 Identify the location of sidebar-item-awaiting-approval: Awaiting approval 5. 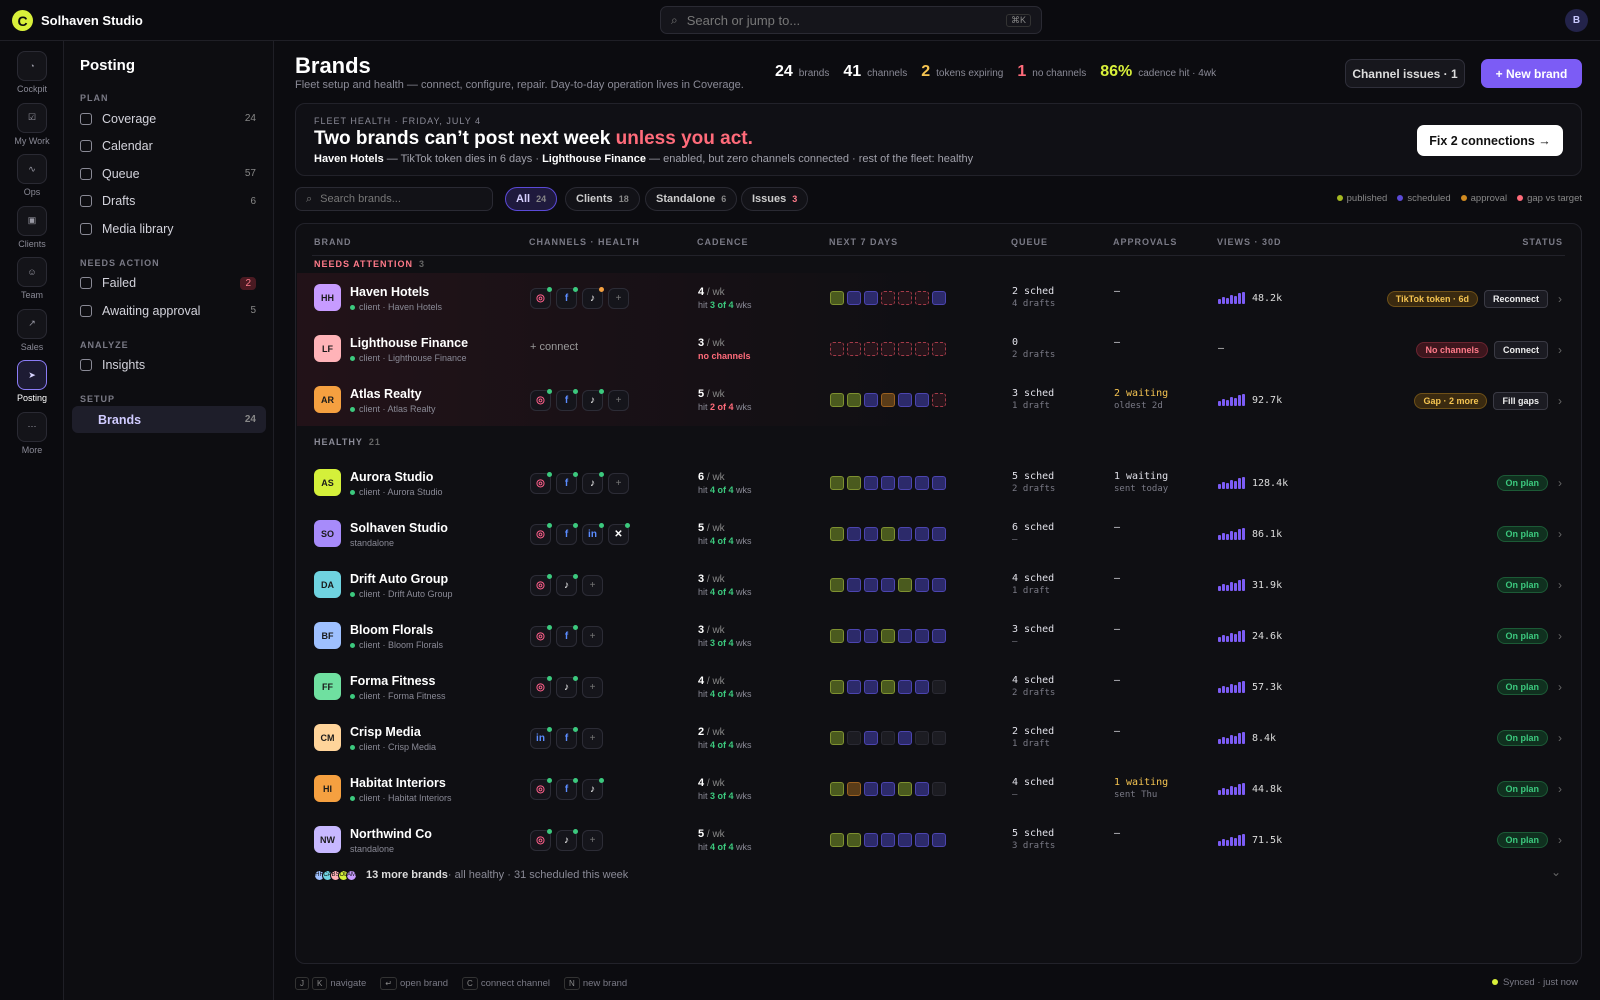
(169, 310).